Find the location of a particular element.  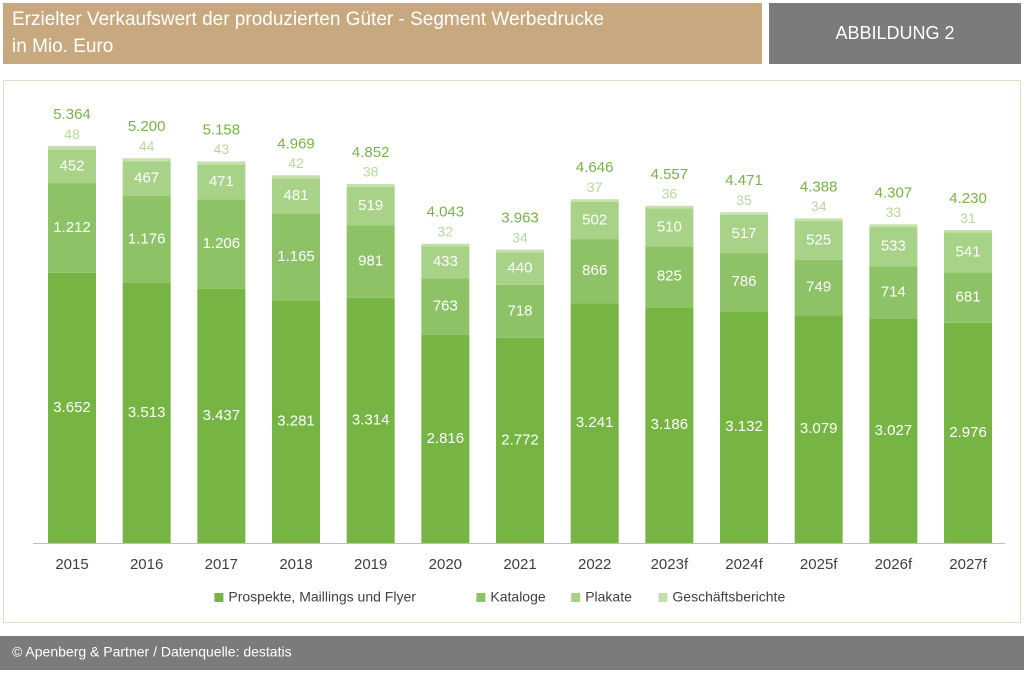

total-label: 4.969 is located at coordinates (296, 143).